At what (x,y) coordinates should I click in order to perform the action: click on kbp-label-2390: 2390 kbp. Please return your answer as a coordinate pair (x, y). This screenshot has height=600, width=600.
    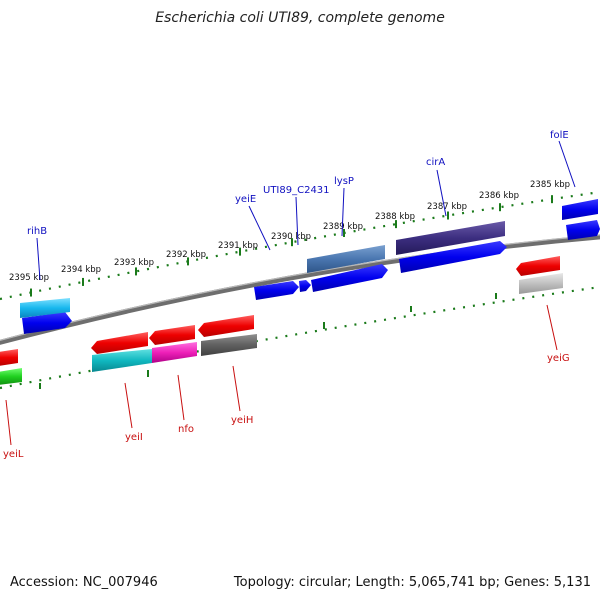
    Looking at the image, I should click on (291, 237).